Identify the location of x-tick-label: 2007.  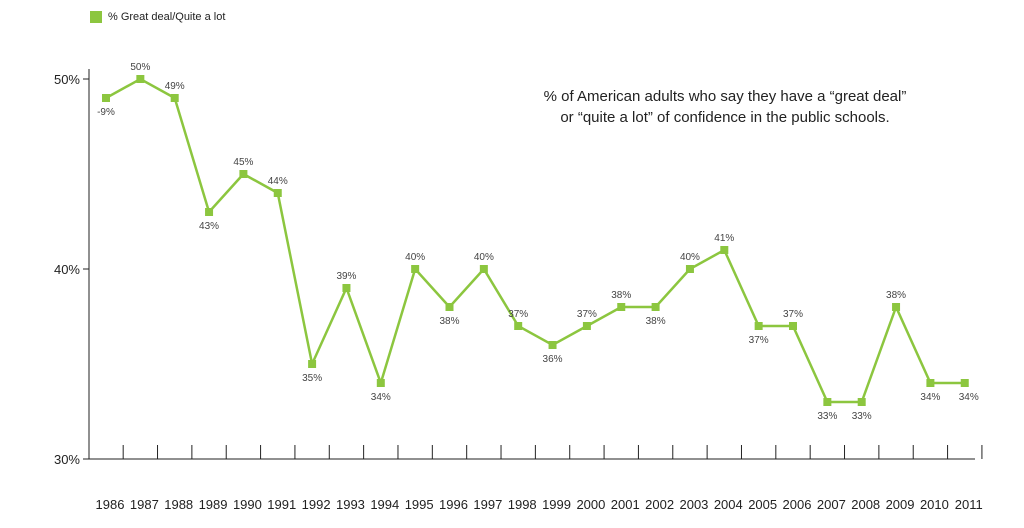
(831, 504).